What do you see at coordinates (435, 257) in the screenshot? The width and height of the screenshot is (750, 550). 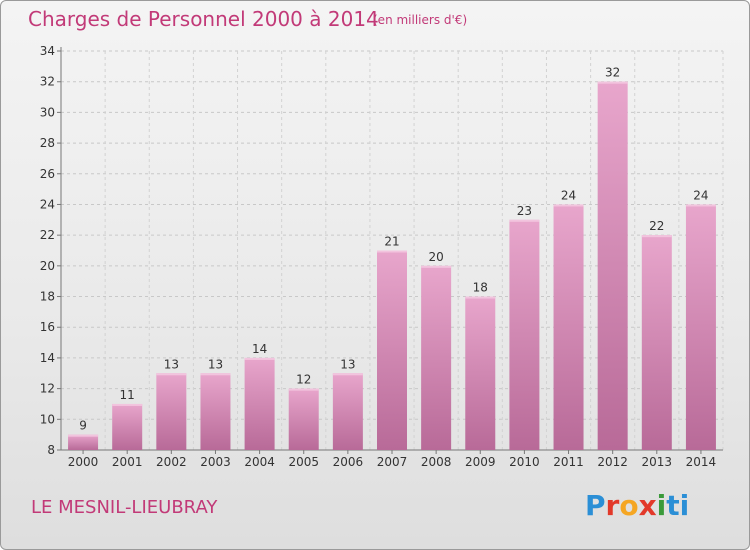 I see `value-label-2008: 20` at bounding box center [435, 257].